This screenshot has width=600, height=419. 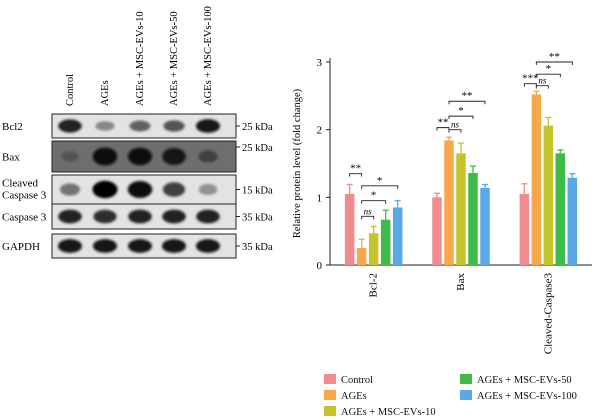 I want to click on y-tick-label: 1, so click(x=320, y=198).